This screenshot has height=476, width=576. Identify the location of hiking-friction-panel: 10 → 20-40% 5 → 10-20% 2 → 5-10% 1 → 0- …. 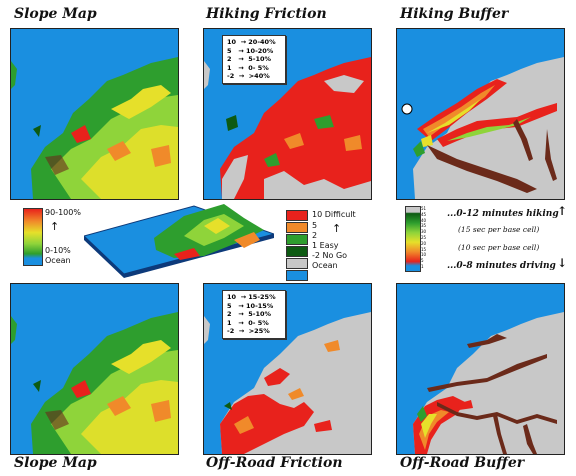
(287, 114).